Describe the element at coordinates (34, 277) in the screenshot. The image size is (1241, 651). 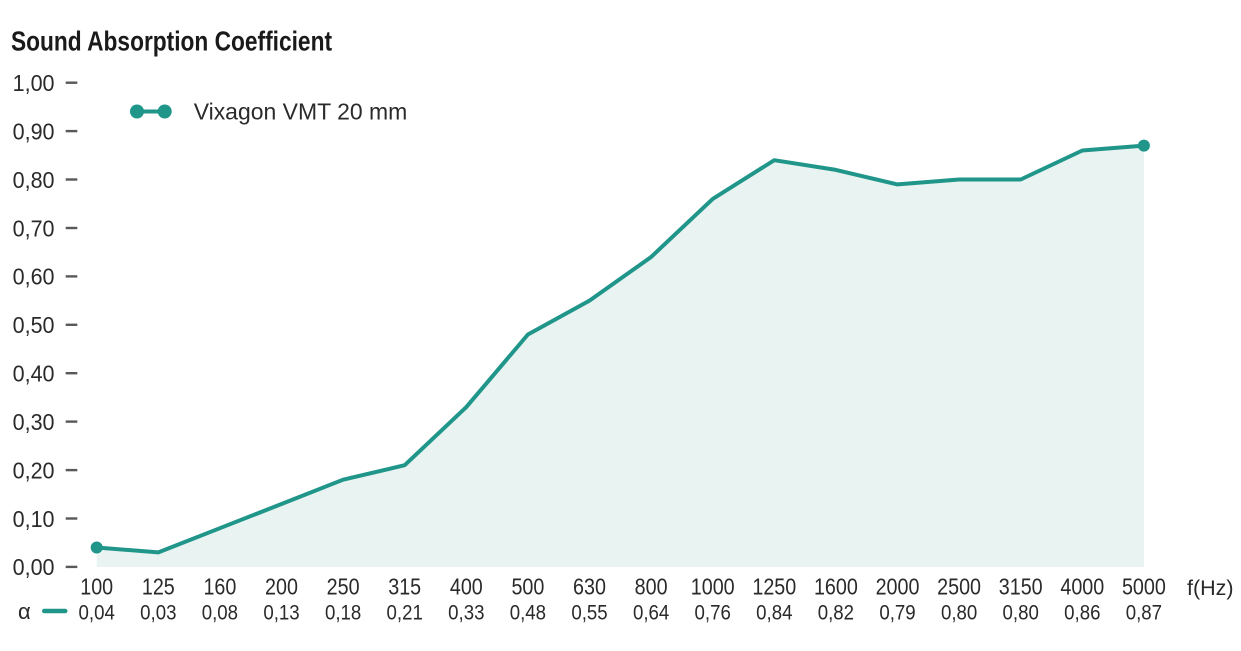
I see `svg-text: 0,60` at that location.